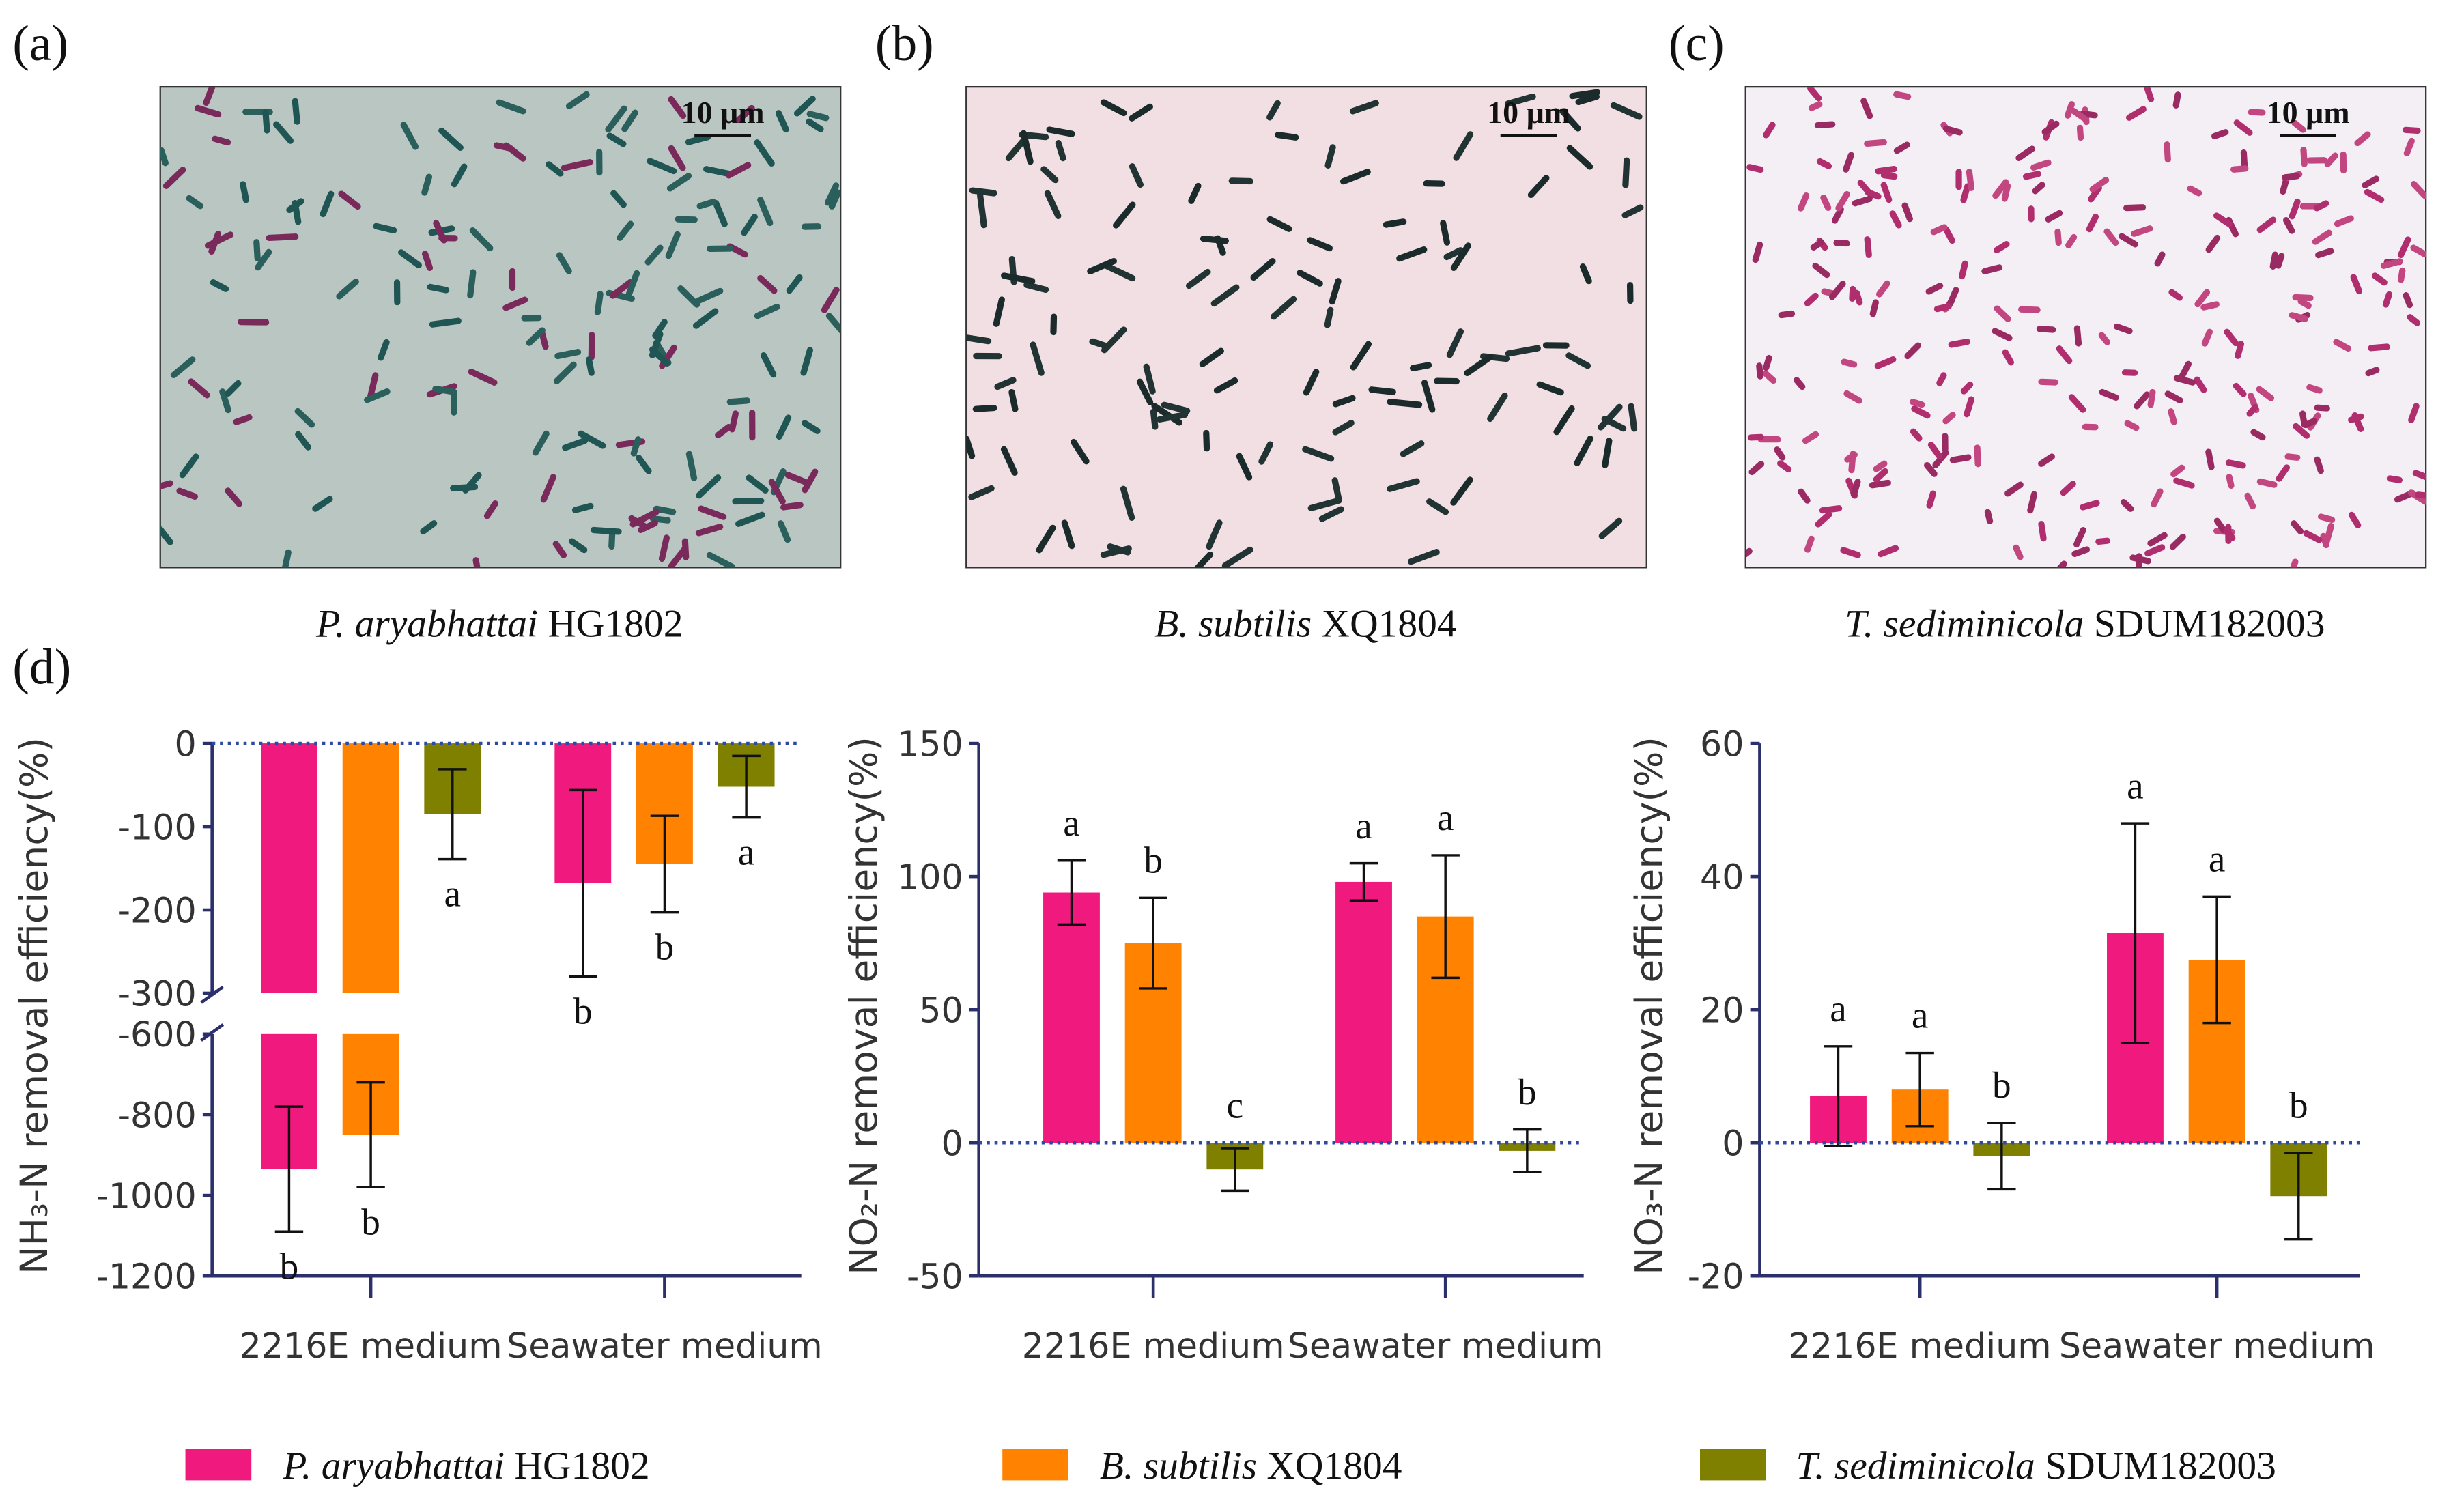  I want to click on legend-label-plain: SDUM182003, so click(2160, 1465).